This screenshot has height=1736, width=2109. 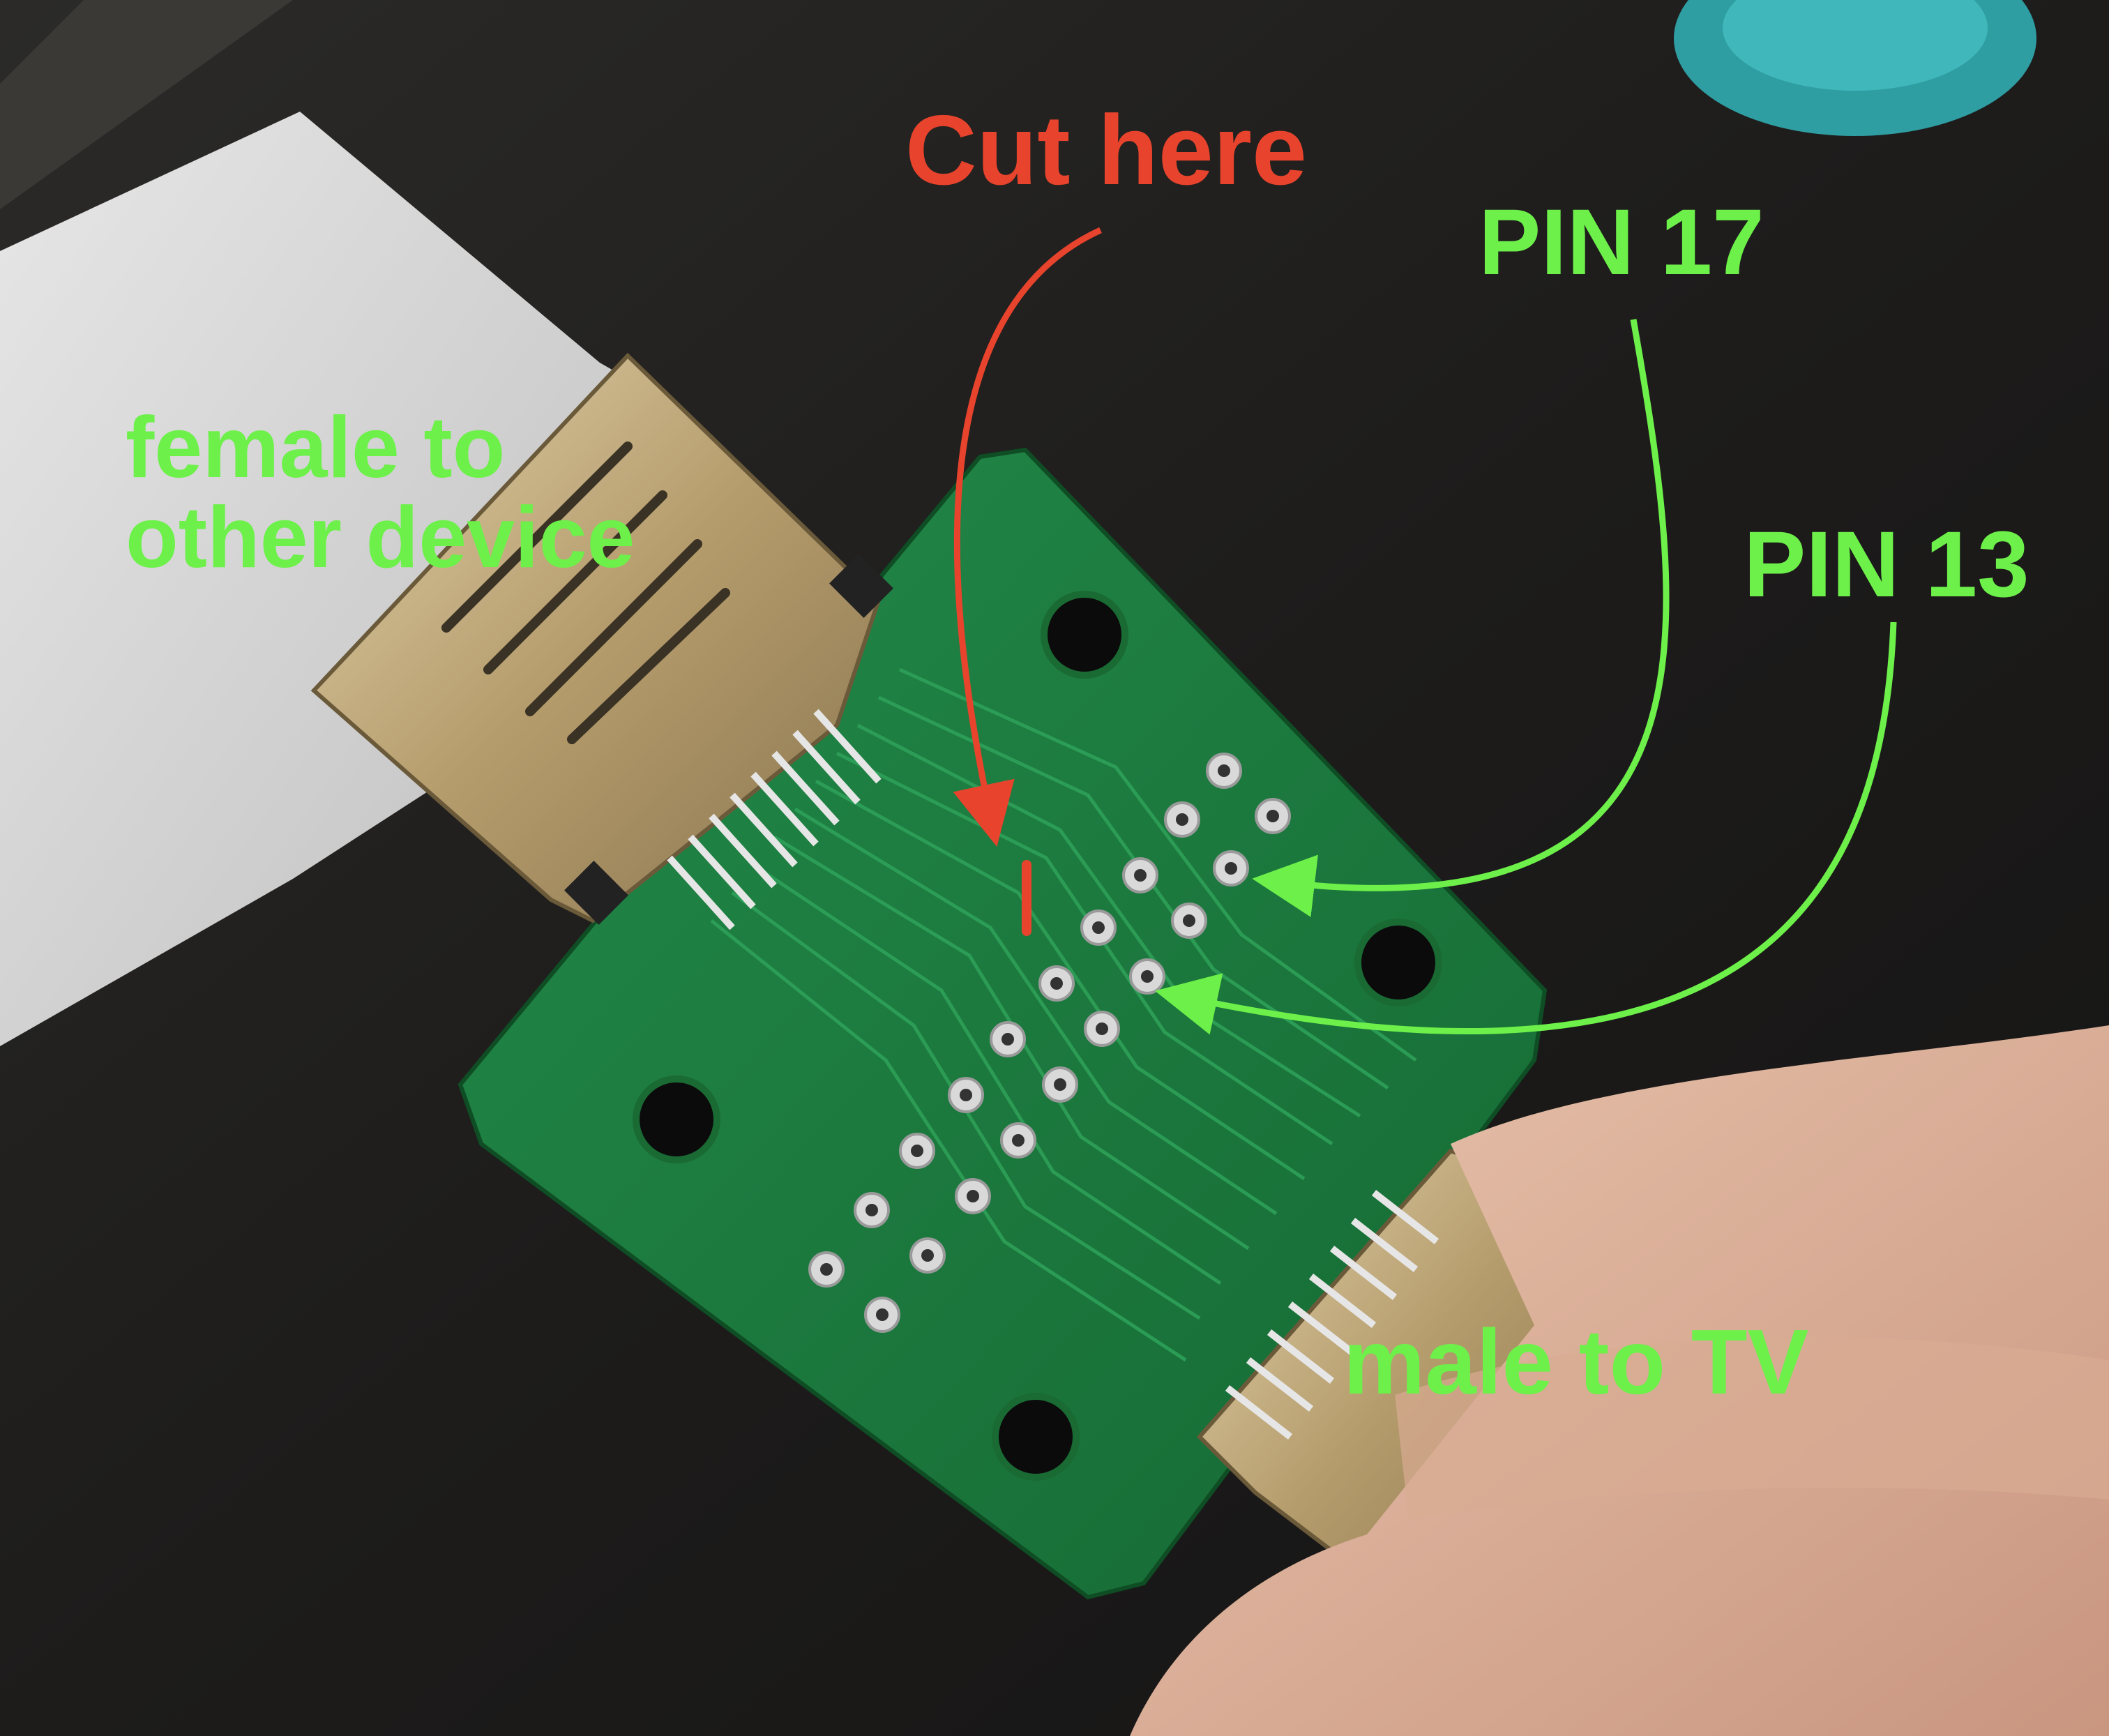 I want to click on cut-here-label: Cut here, so click(x=1106, y=150).